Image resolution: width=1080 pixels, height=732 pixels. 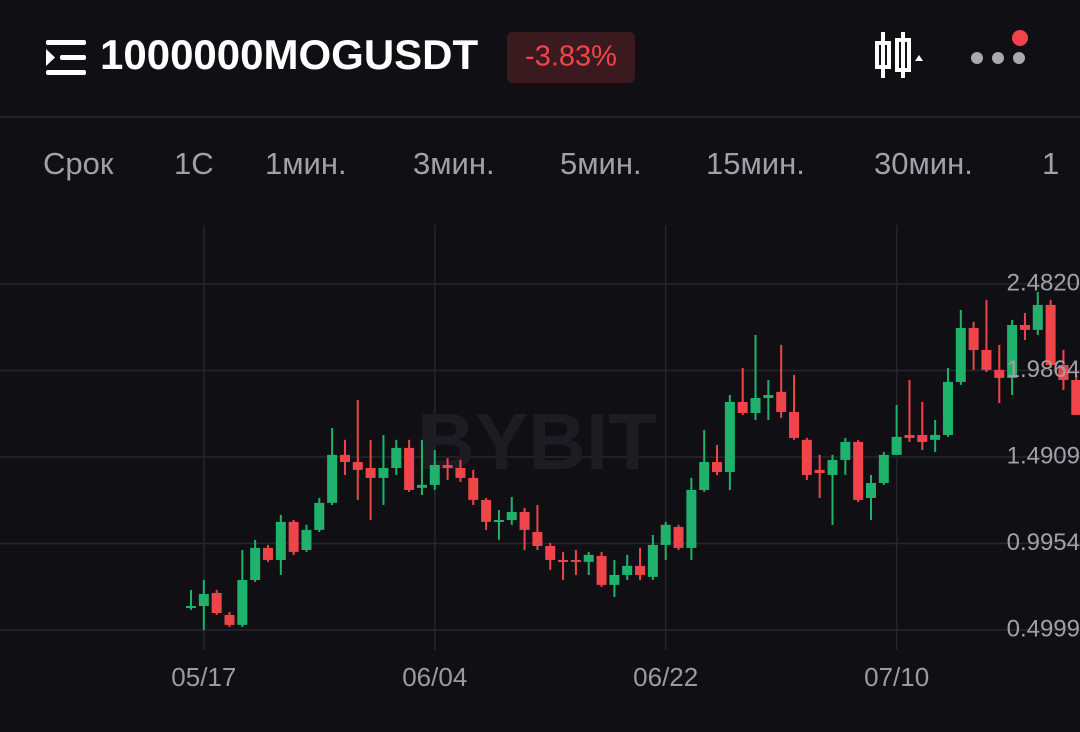 What do you see at coordinates (899, 55) in the screenshot?
I see `chart-type-icon` at bounding box center [899, 55].